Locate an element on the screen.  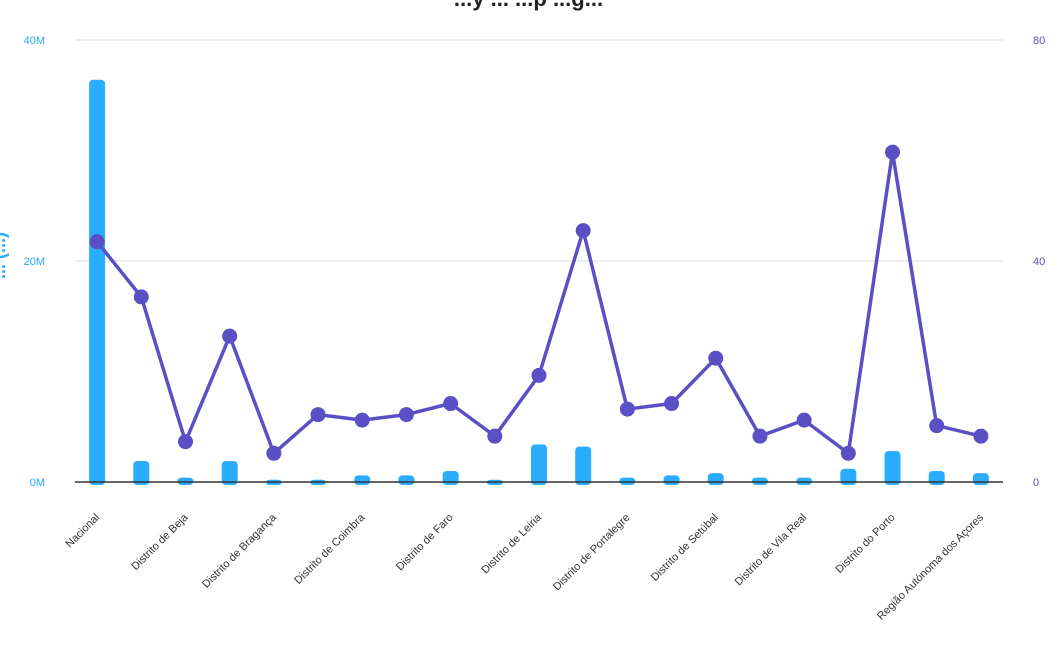
category-label: Distrito do Porto is located at coordinates (865, 544).